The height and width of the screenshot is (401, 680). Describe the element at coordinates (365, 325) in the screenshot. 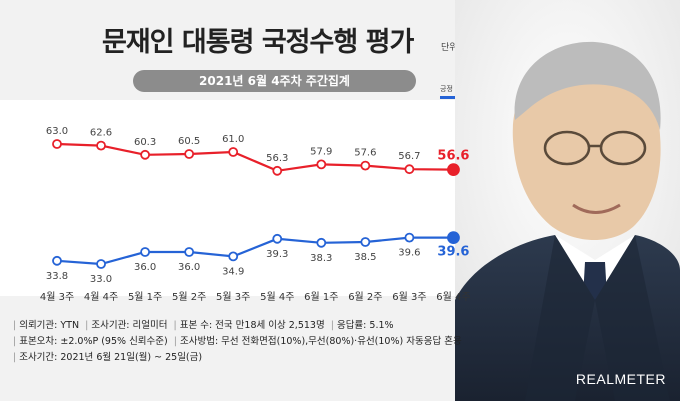

I see `response-rate-text: 응답률: 5.1%` at that location.